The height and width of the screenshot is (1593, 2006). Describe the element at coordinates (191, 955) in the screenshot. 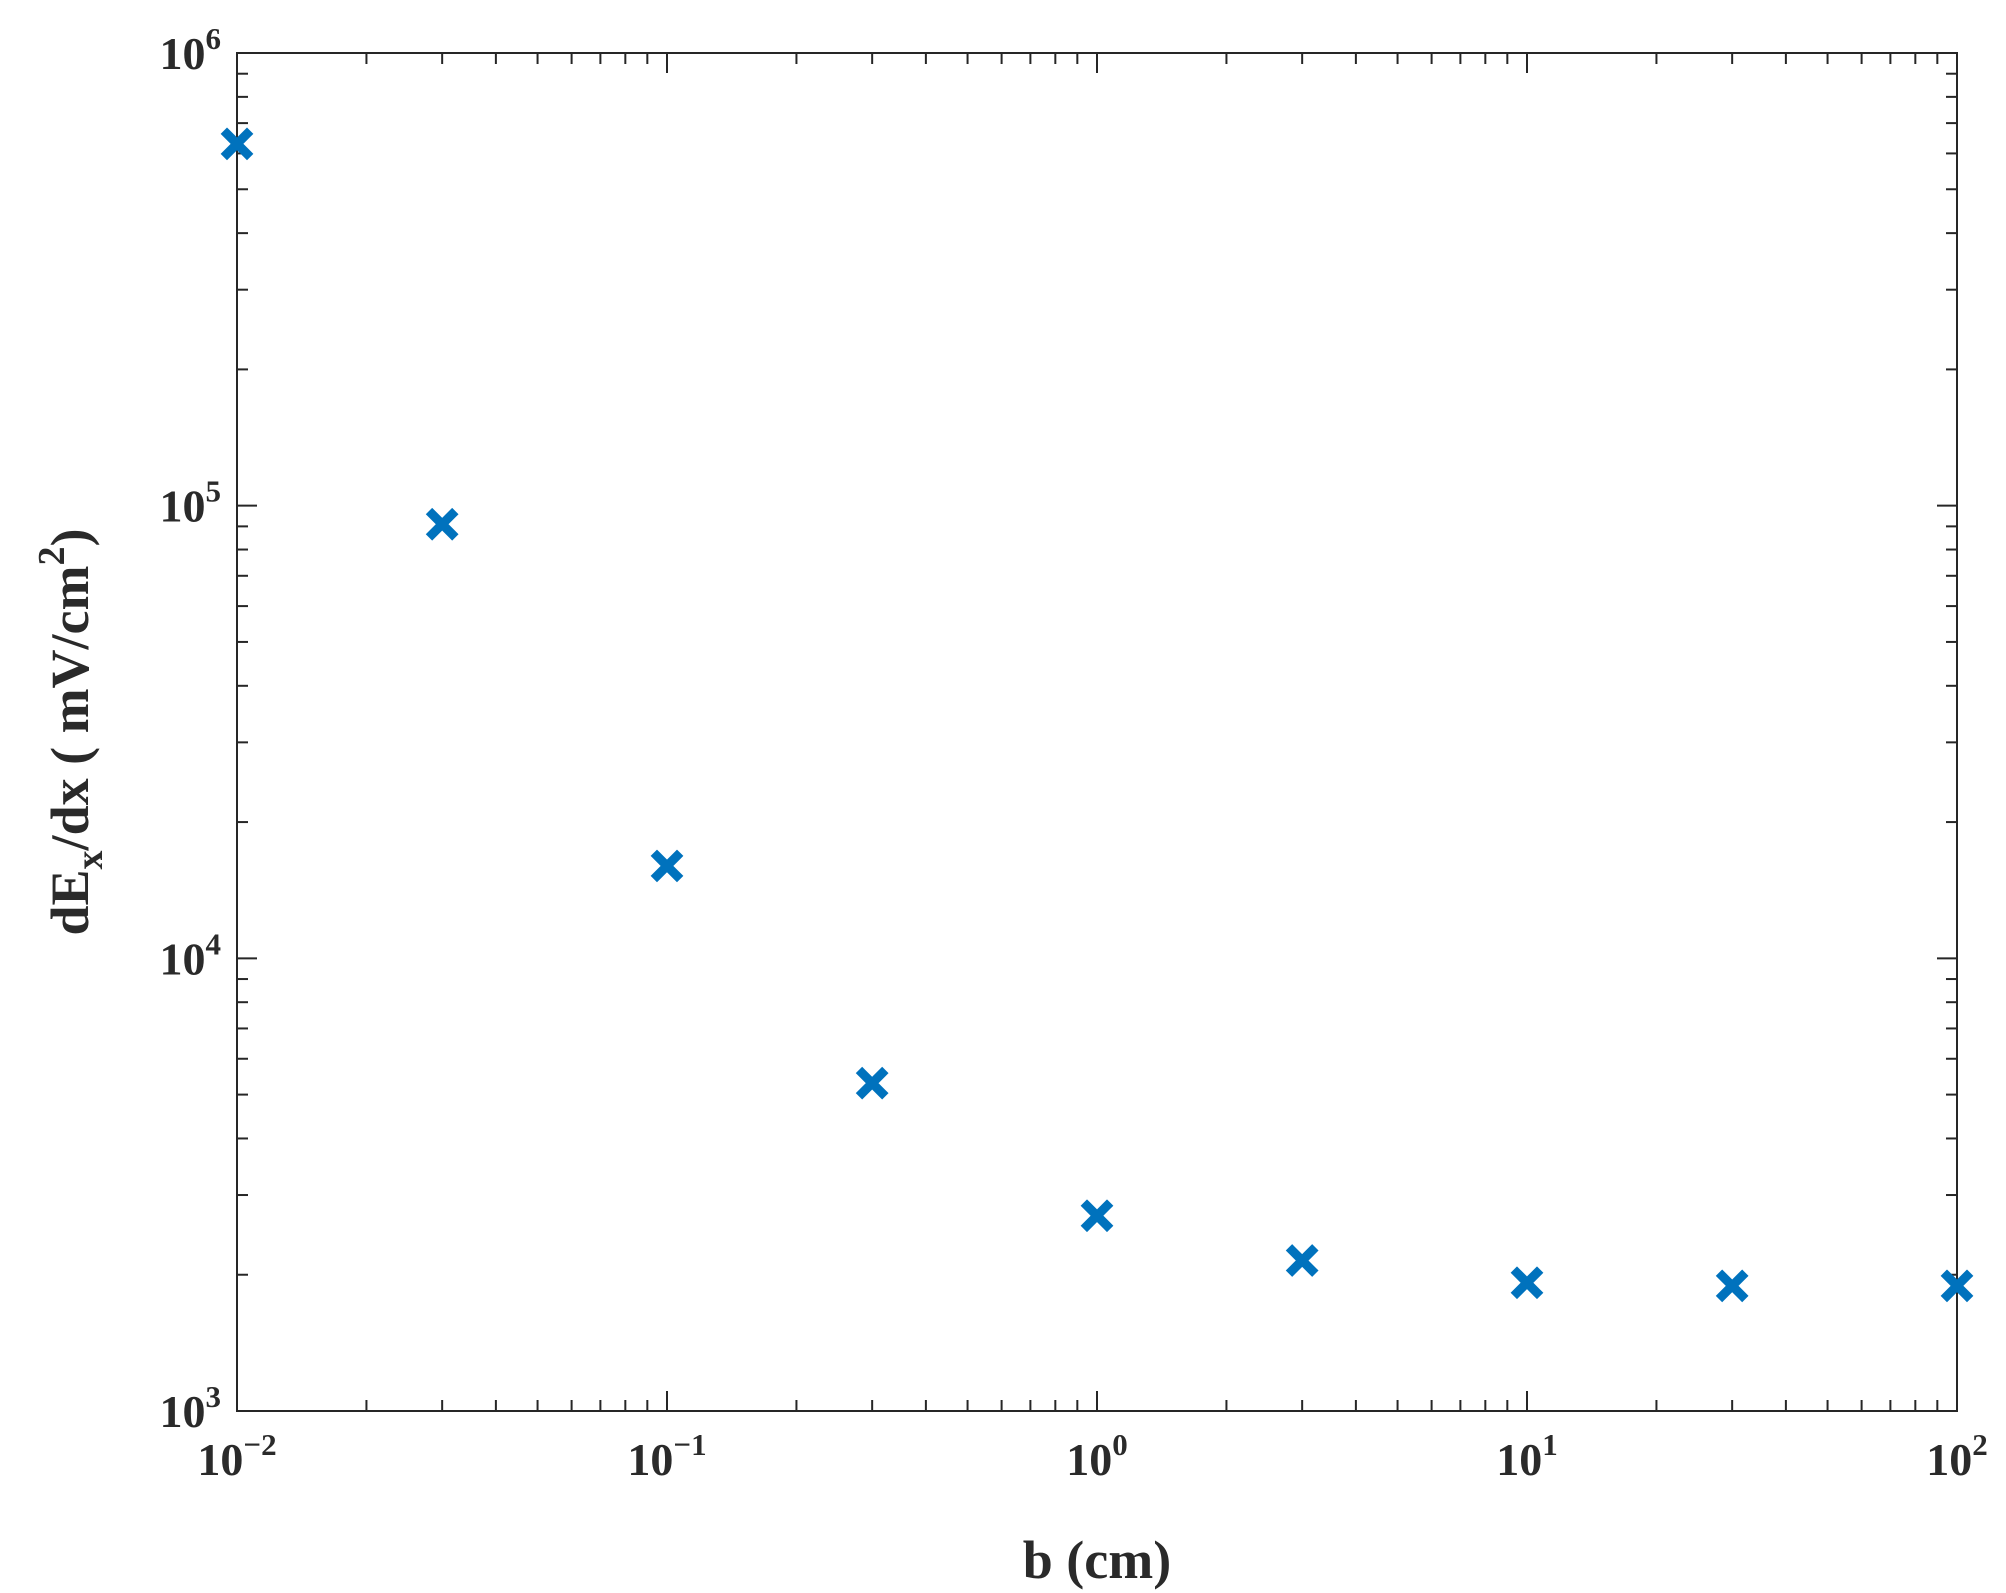

I see `y-tick-label: 10⁴` at that location.